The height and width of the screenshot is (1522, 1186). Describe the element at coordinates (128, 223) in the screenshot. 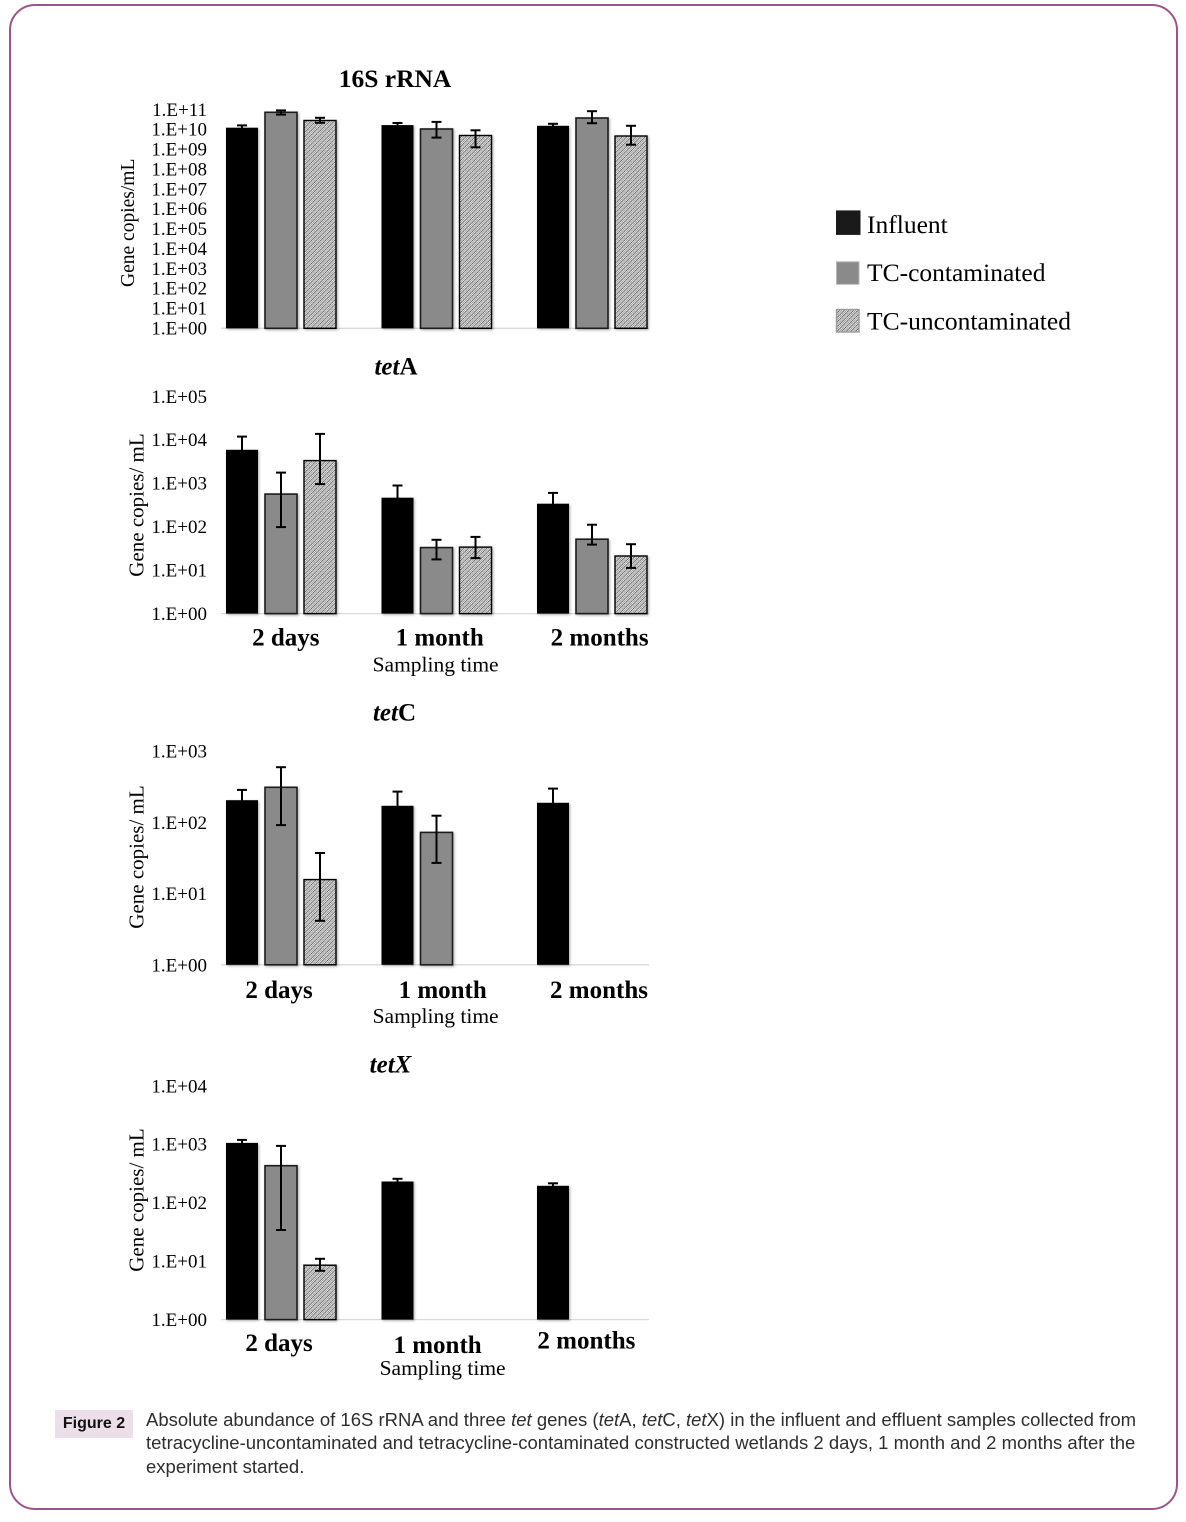

I see `svg-text: Gene copies/mL` at that location.